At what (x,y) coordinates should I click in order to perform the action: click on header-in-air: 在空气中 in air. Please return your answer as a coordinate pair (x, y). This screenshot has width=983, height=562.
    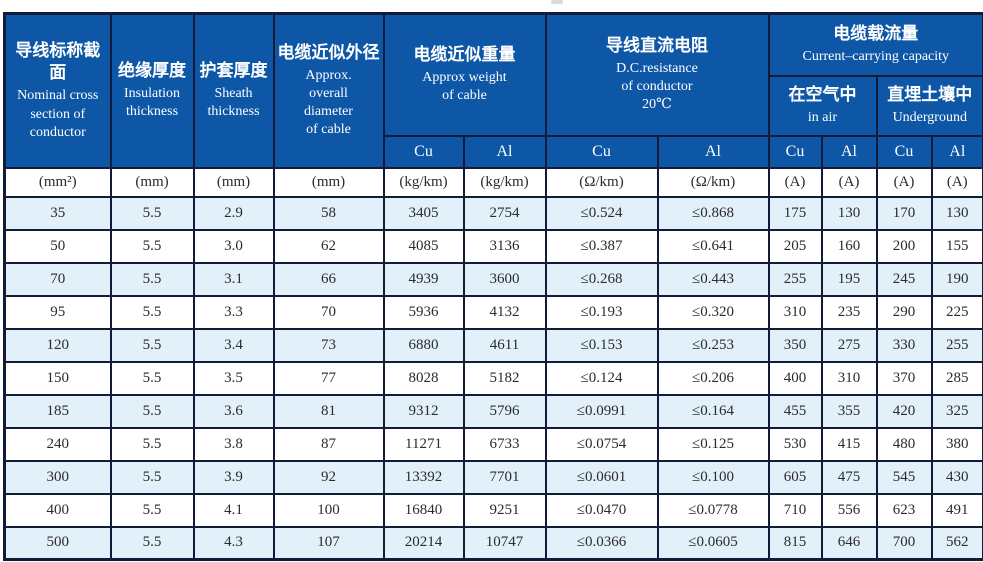
    Looking at the image, I should click on (822, 105).